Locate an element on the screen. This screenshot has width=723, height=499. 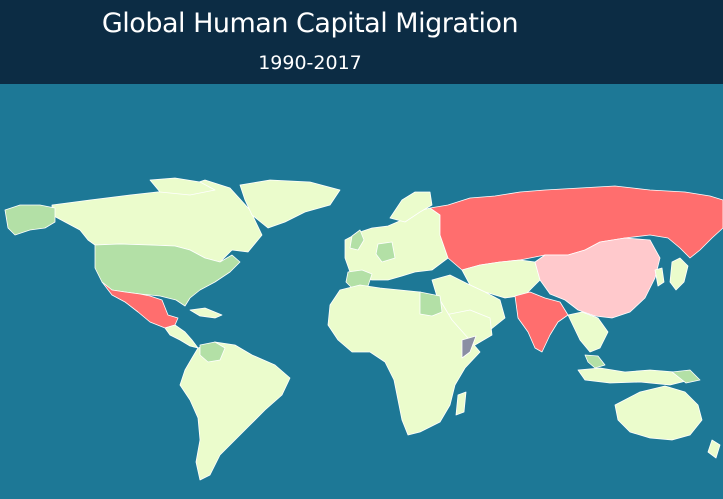
country-greenland is located at coordinates (290, 204).